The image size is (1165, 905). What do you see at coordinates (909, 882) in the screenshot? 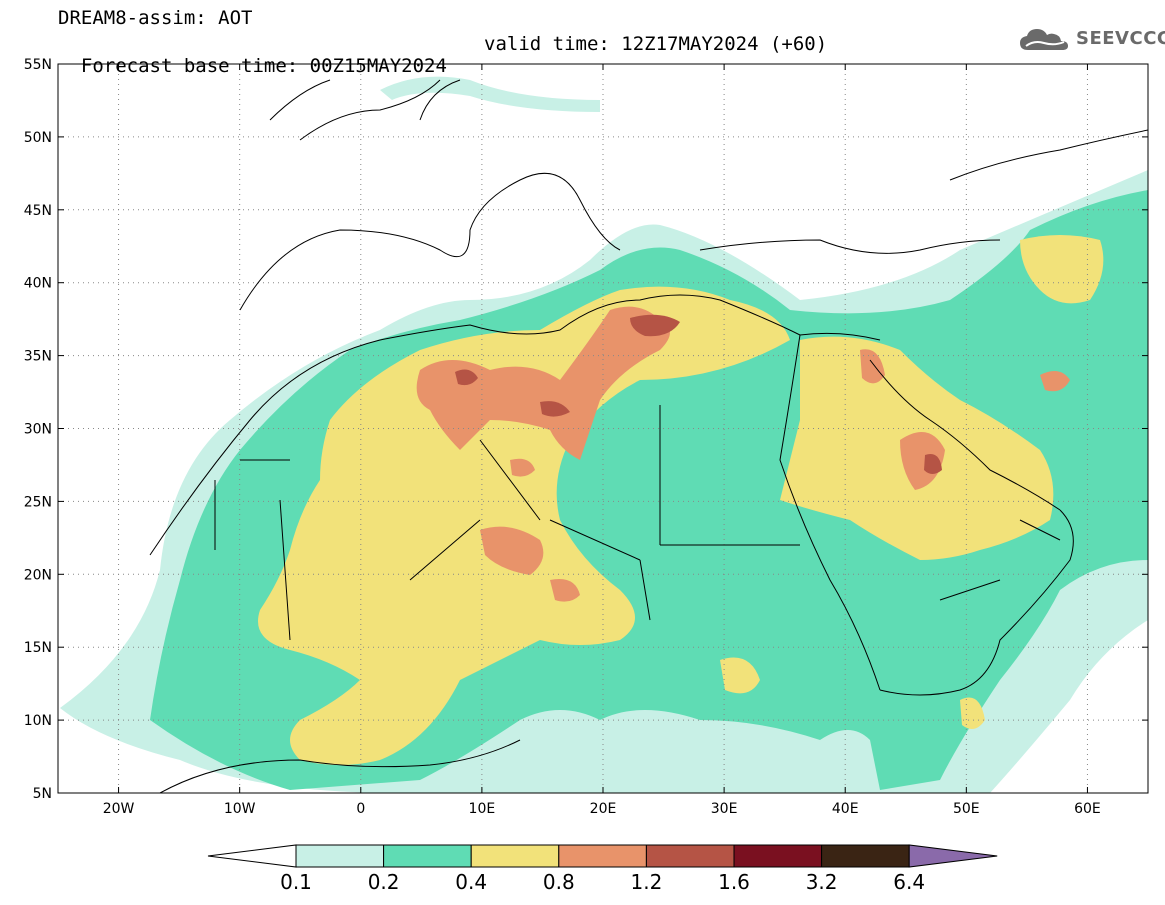
I see `colorbar-label: 6.4` at bounding box center [909, 882].